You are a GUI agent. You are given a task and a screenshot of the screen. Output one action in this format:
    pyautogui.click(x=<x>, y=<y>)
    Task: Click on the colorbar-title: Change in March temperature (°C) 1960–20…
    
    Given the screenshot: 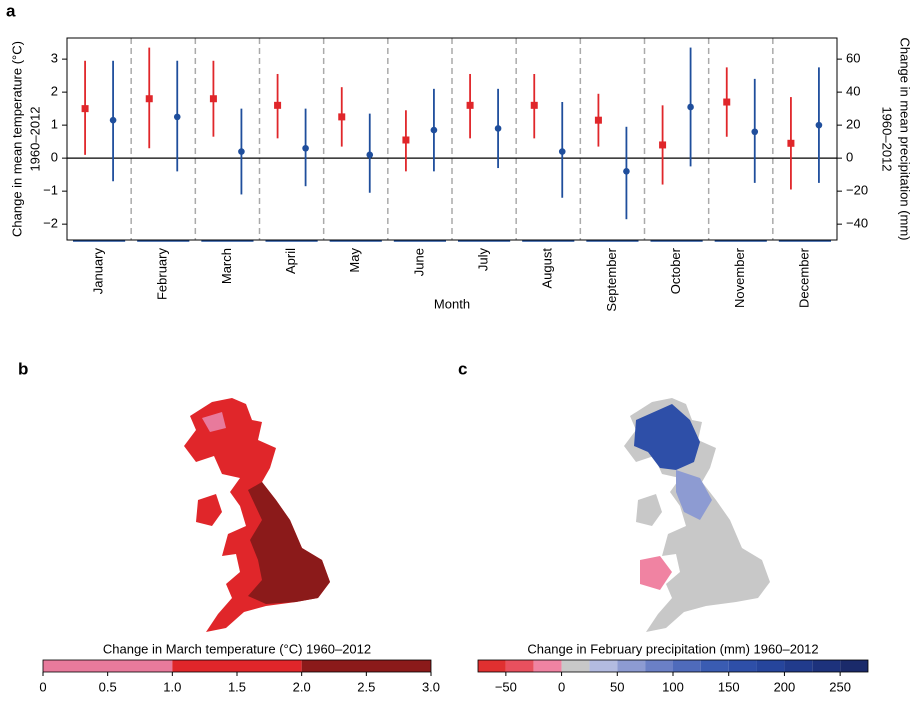 What is the action you would take?
    pyautogui.click(x=237, y=648)
    